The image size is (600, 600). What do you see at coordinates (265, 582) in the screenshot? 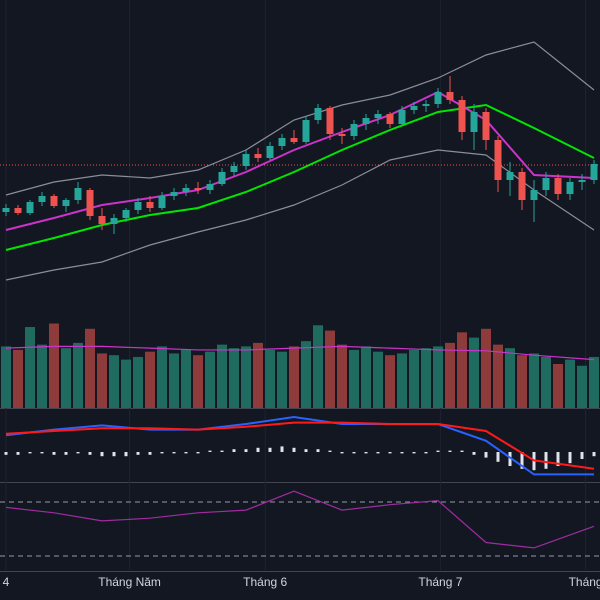
I see `x-tick-label: Tháng 6` at bounding box center [265, 582].